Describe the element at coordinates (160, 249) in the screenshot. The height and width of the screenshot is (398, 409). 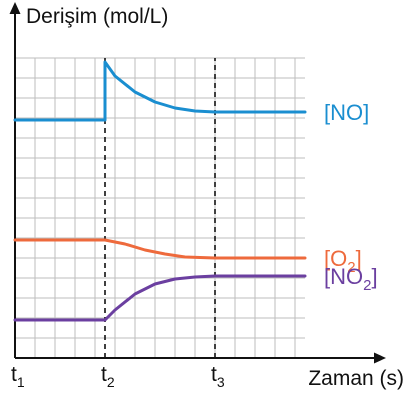
I see `series-line-o2` at that location.